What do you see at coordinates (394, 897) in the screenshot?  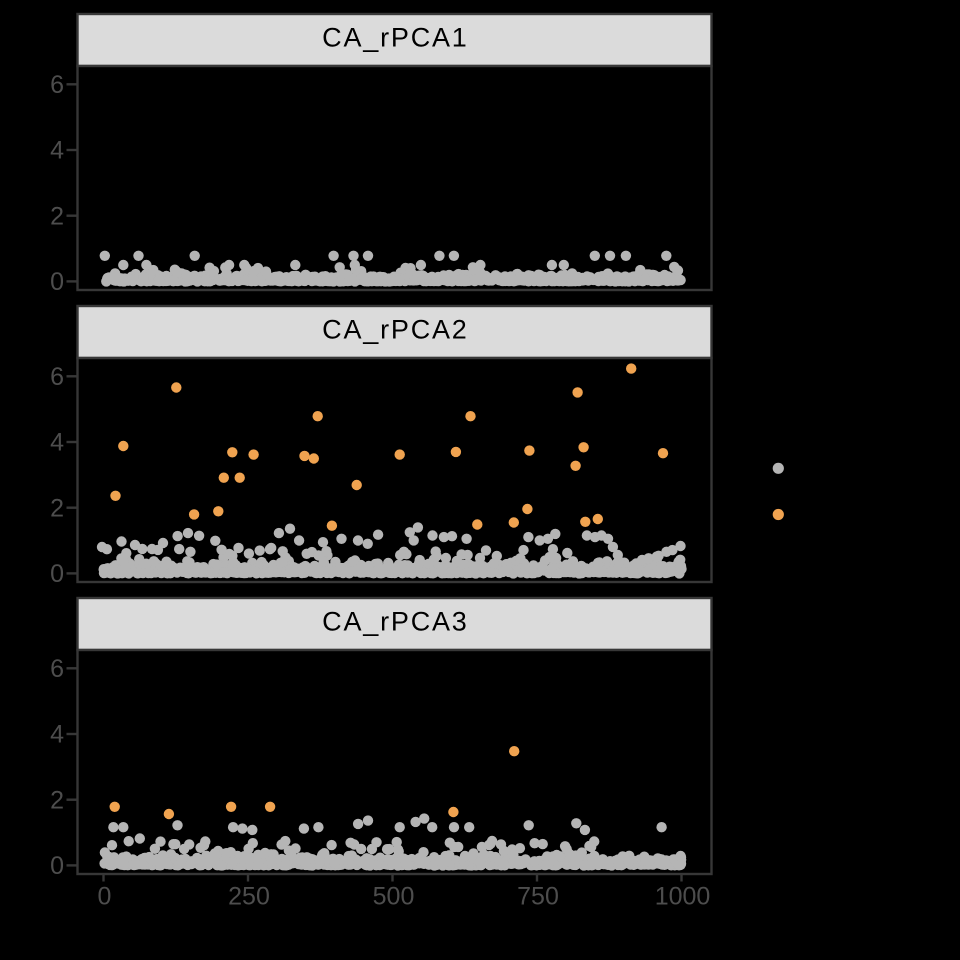 I see `svg-text: 500` at bounding box center [394, 897].